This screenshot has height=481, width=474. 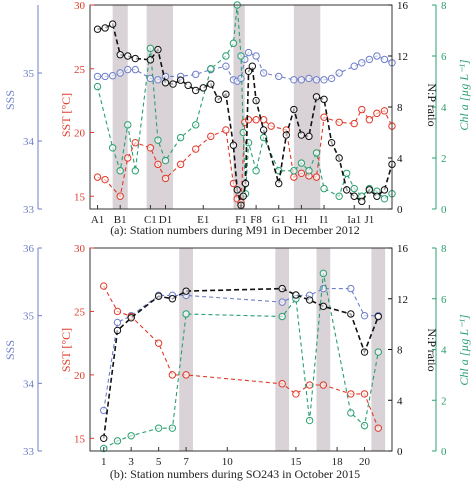 I want to click on np-tick-label: 0, so click(x=400, y=452).